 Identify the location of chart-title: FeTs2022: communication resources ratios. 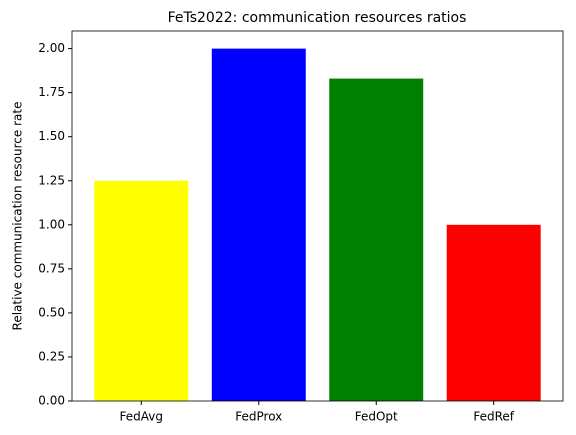
(317, 18).